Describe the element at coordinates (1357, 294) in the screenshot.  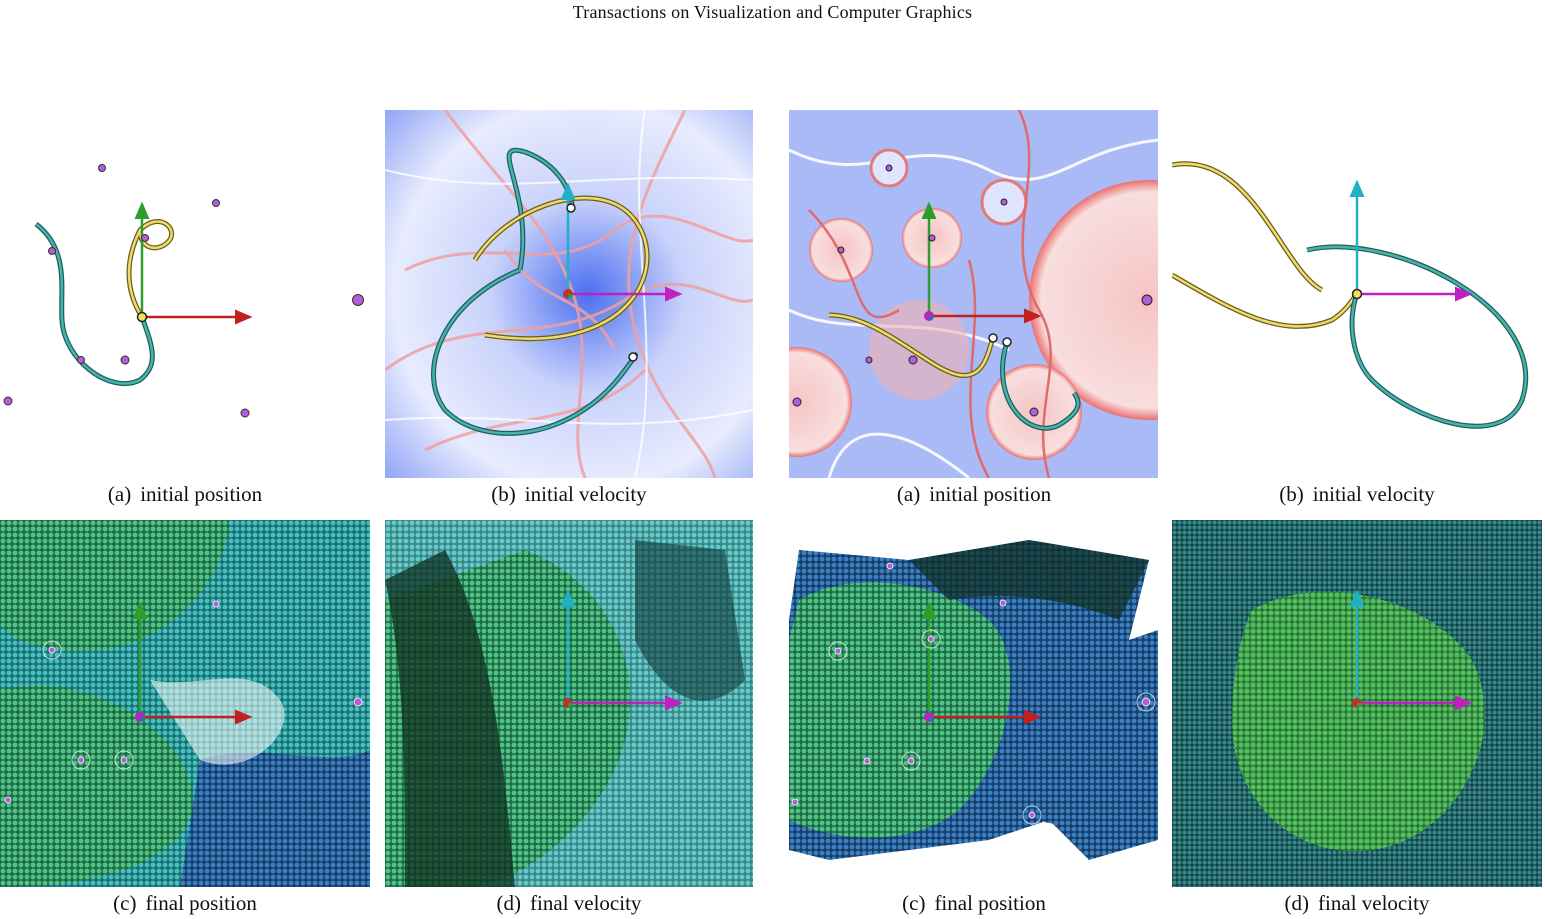
I see `fig2-panel-b-initial-velocity` at that location.